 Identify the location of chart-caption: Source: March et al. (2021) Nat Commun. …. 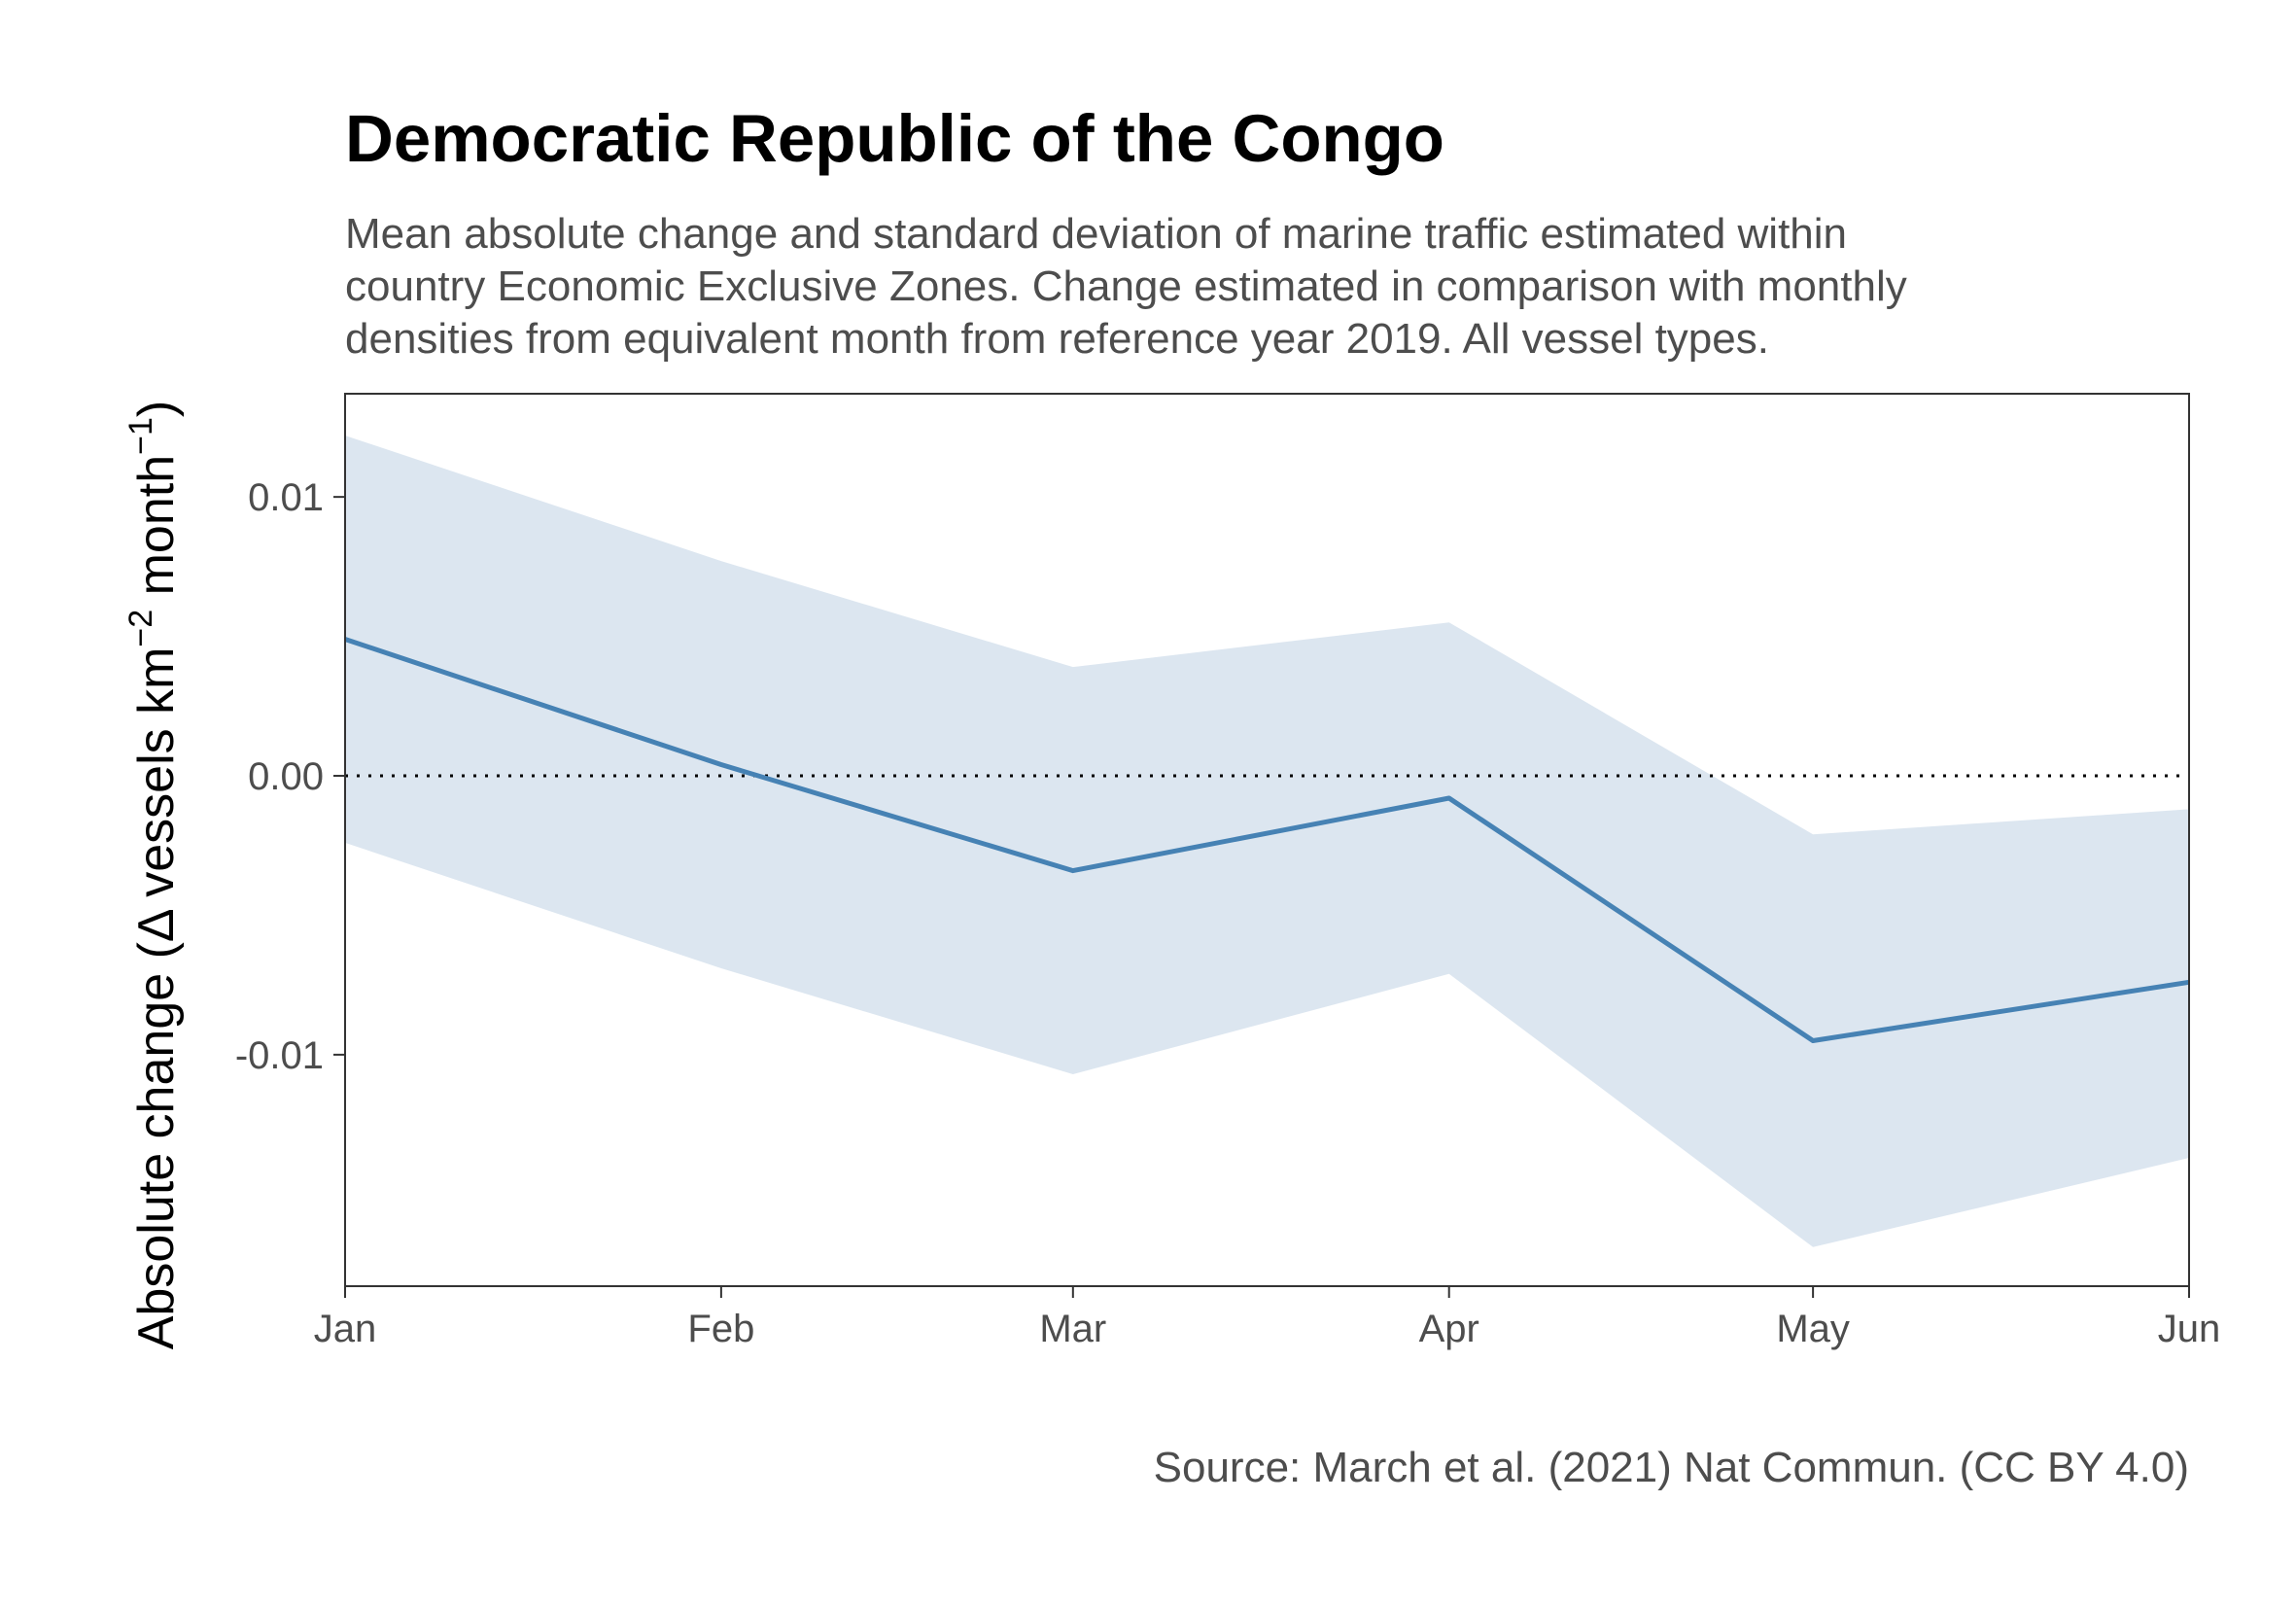
(1671, 1467).